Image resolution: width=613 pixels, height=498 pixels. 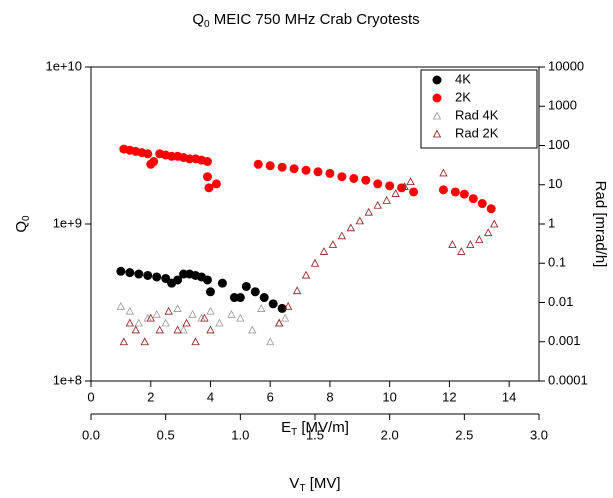 I want to click on legend-label: 4K, so click(x=463, y=78).